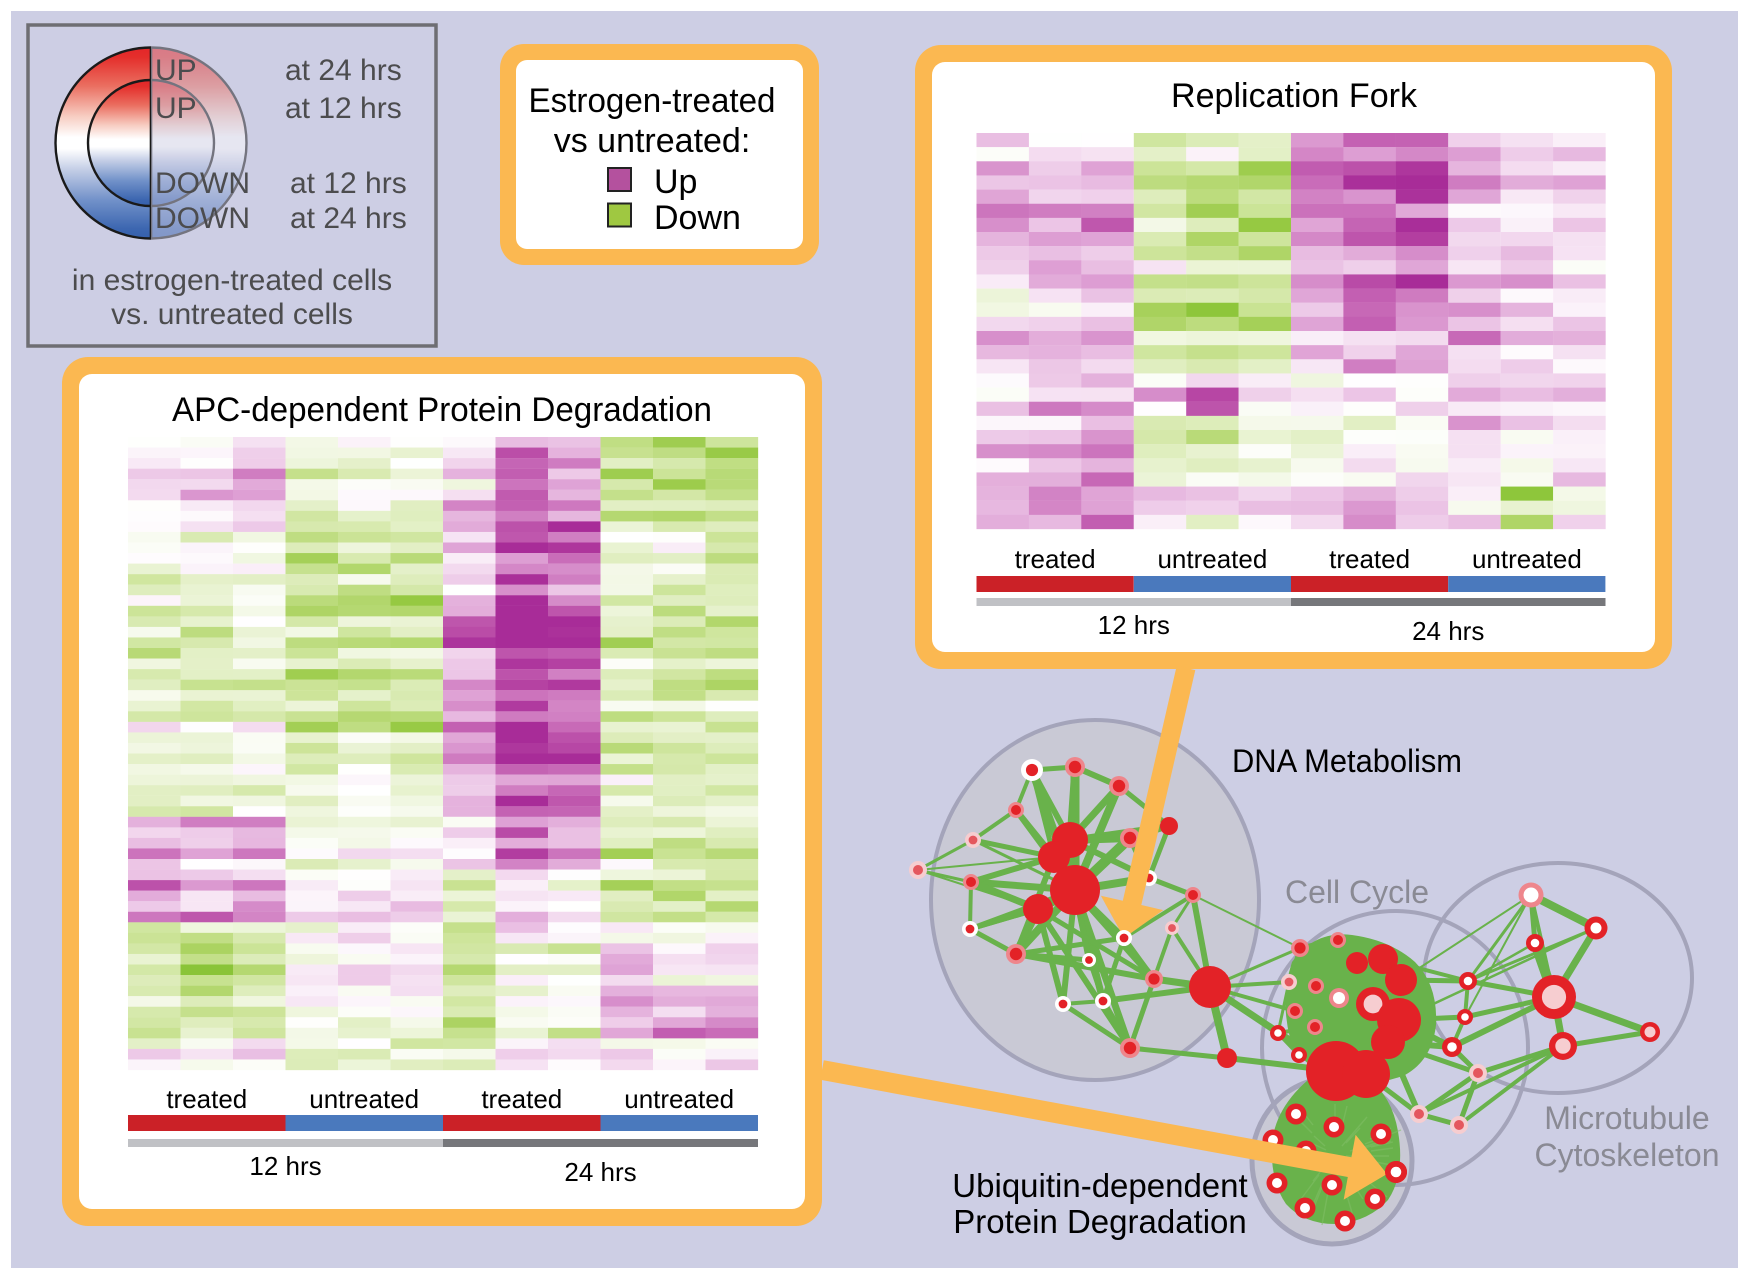 Image resolution: width=1750 pixels, height=1279 pixels. What do you see at coordinates (675, 182) in the screenshot?
I see `svg-text: Up` at bounding box center [675, 182].